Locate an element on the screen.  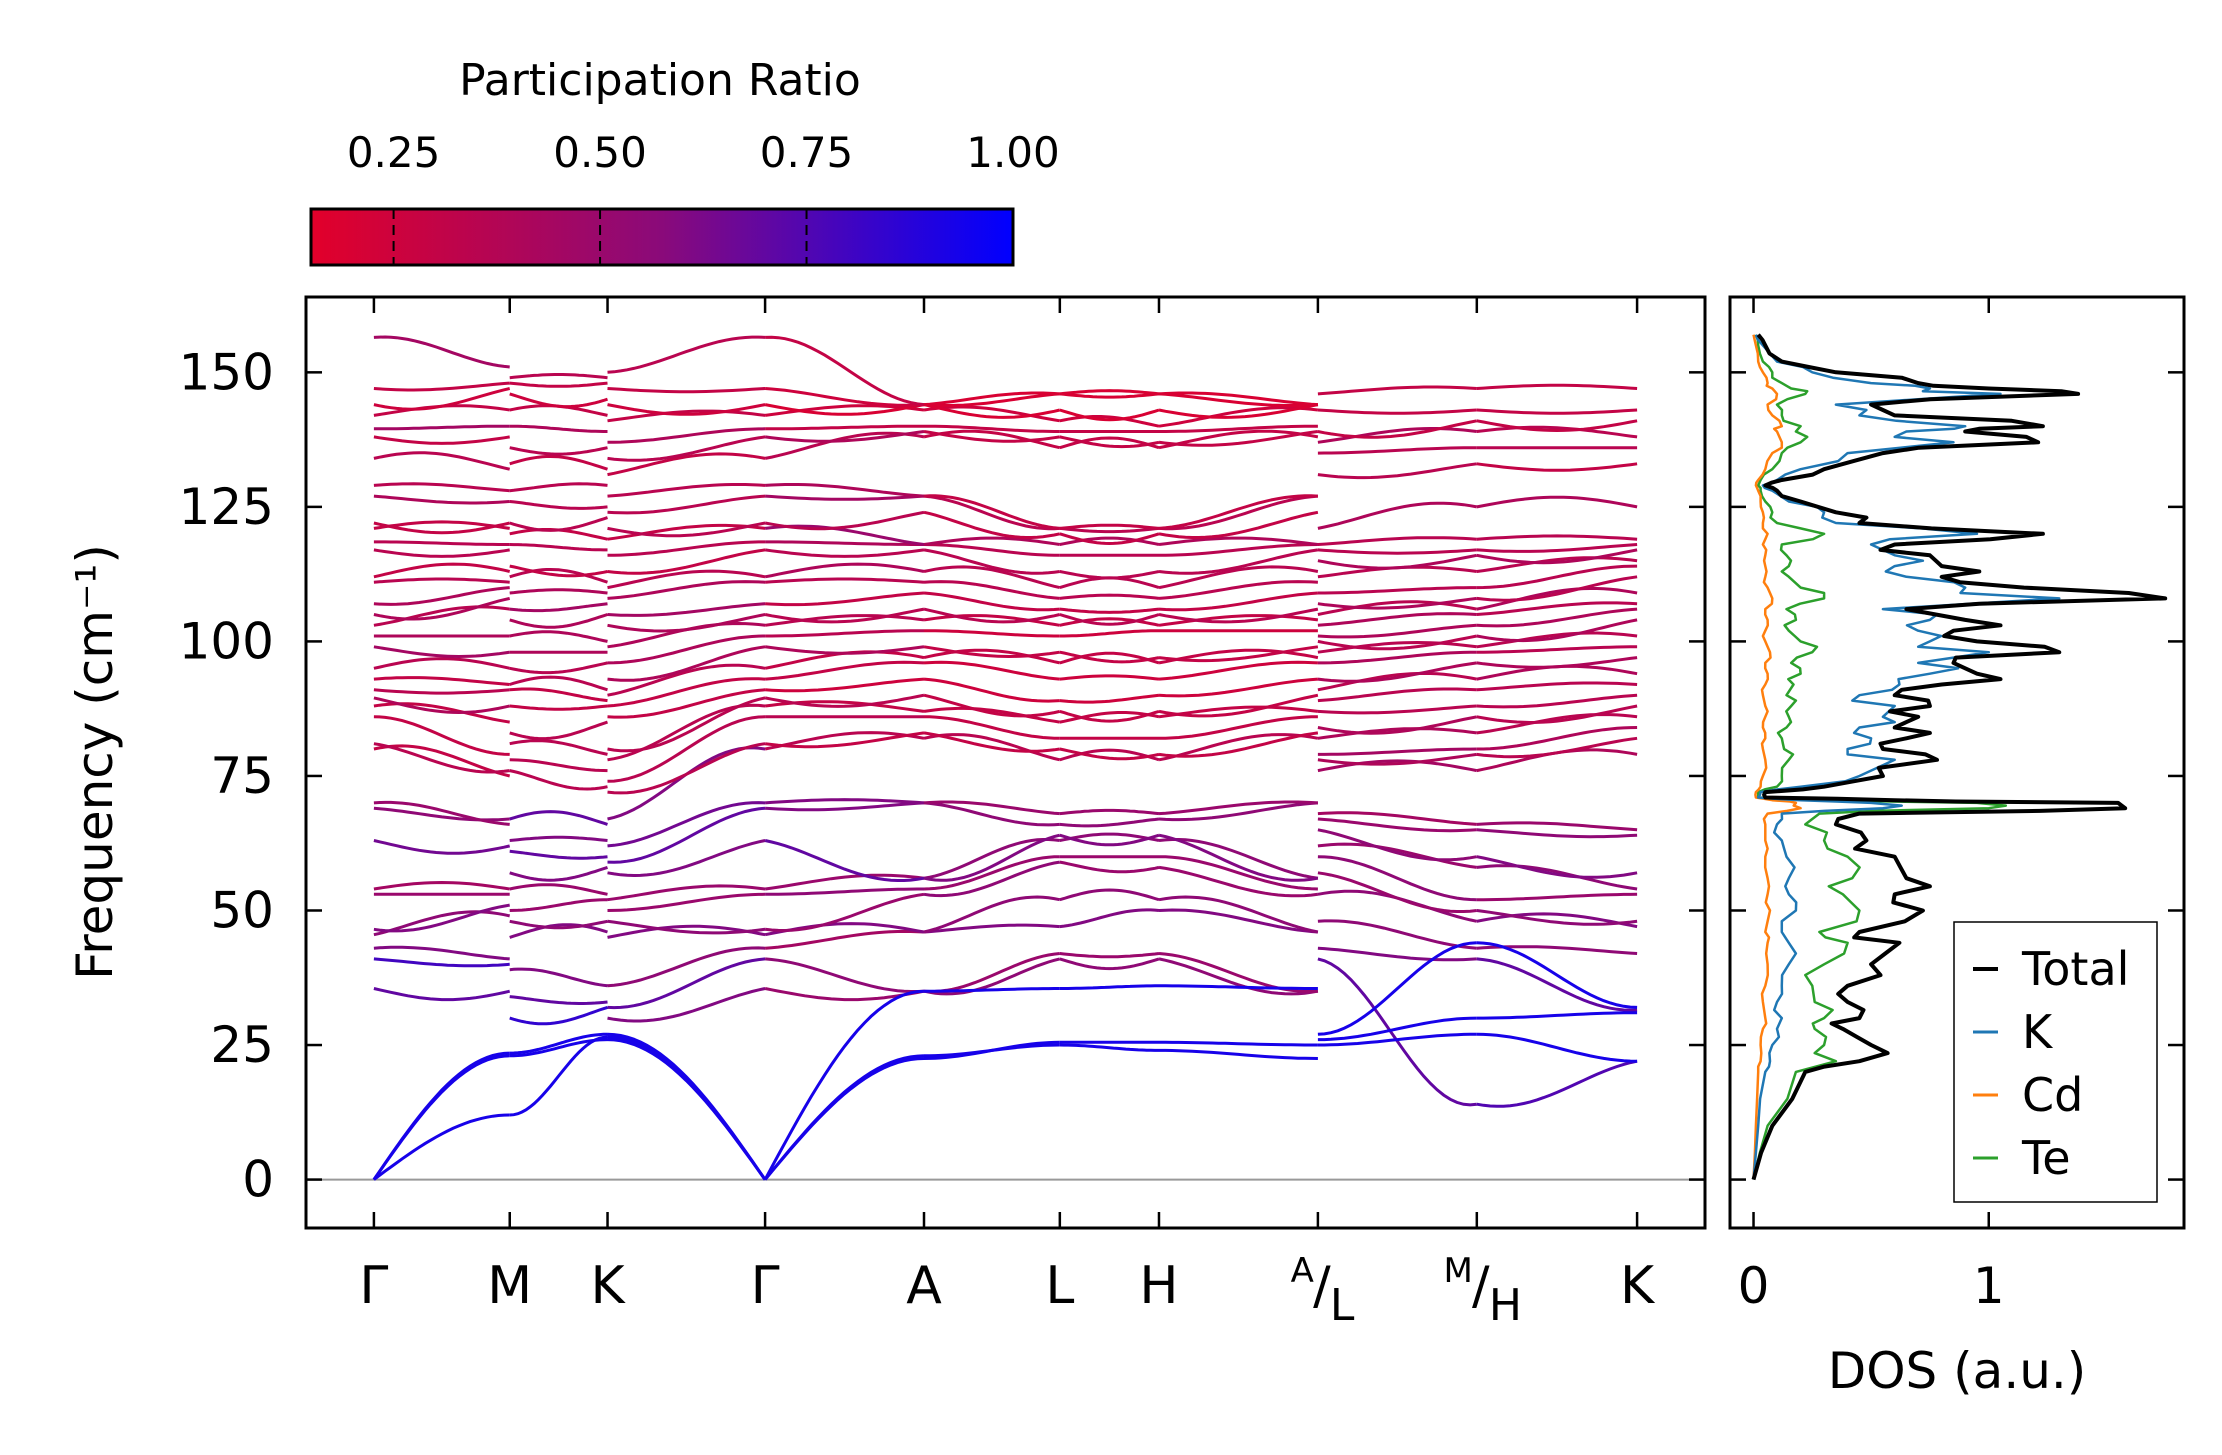
k-label-top: A is located at coordinates (1302, 1271).